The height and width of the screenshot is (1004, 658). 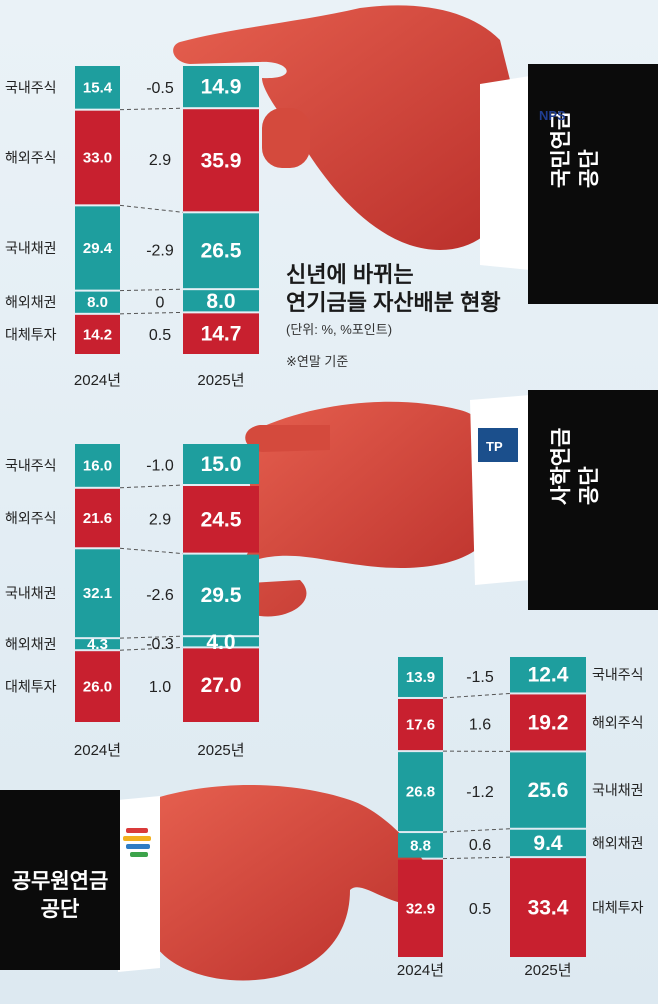 I want to click on change-label: -1.5, so click(x=480, y=677).